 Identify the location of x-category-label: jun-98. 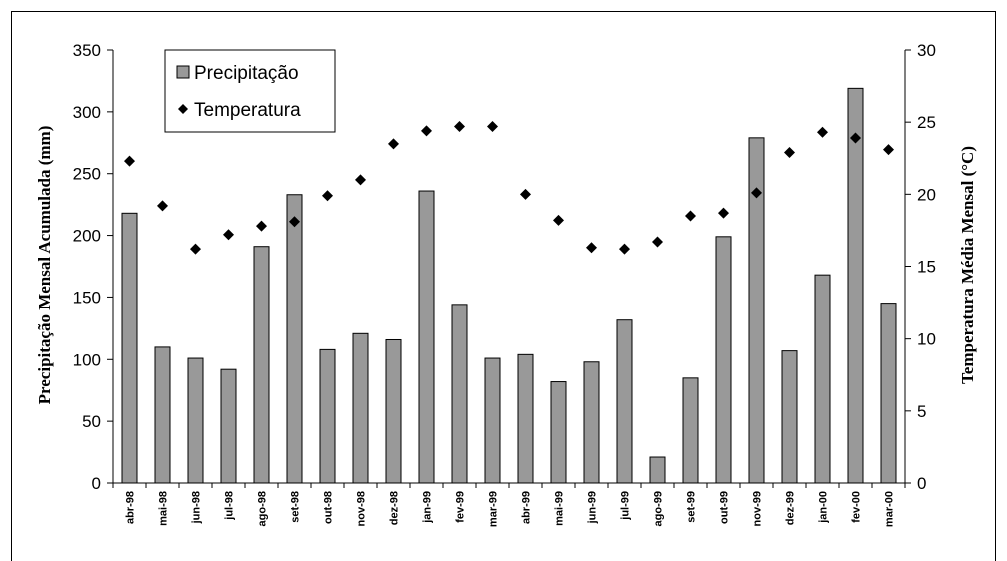
(197, 507).